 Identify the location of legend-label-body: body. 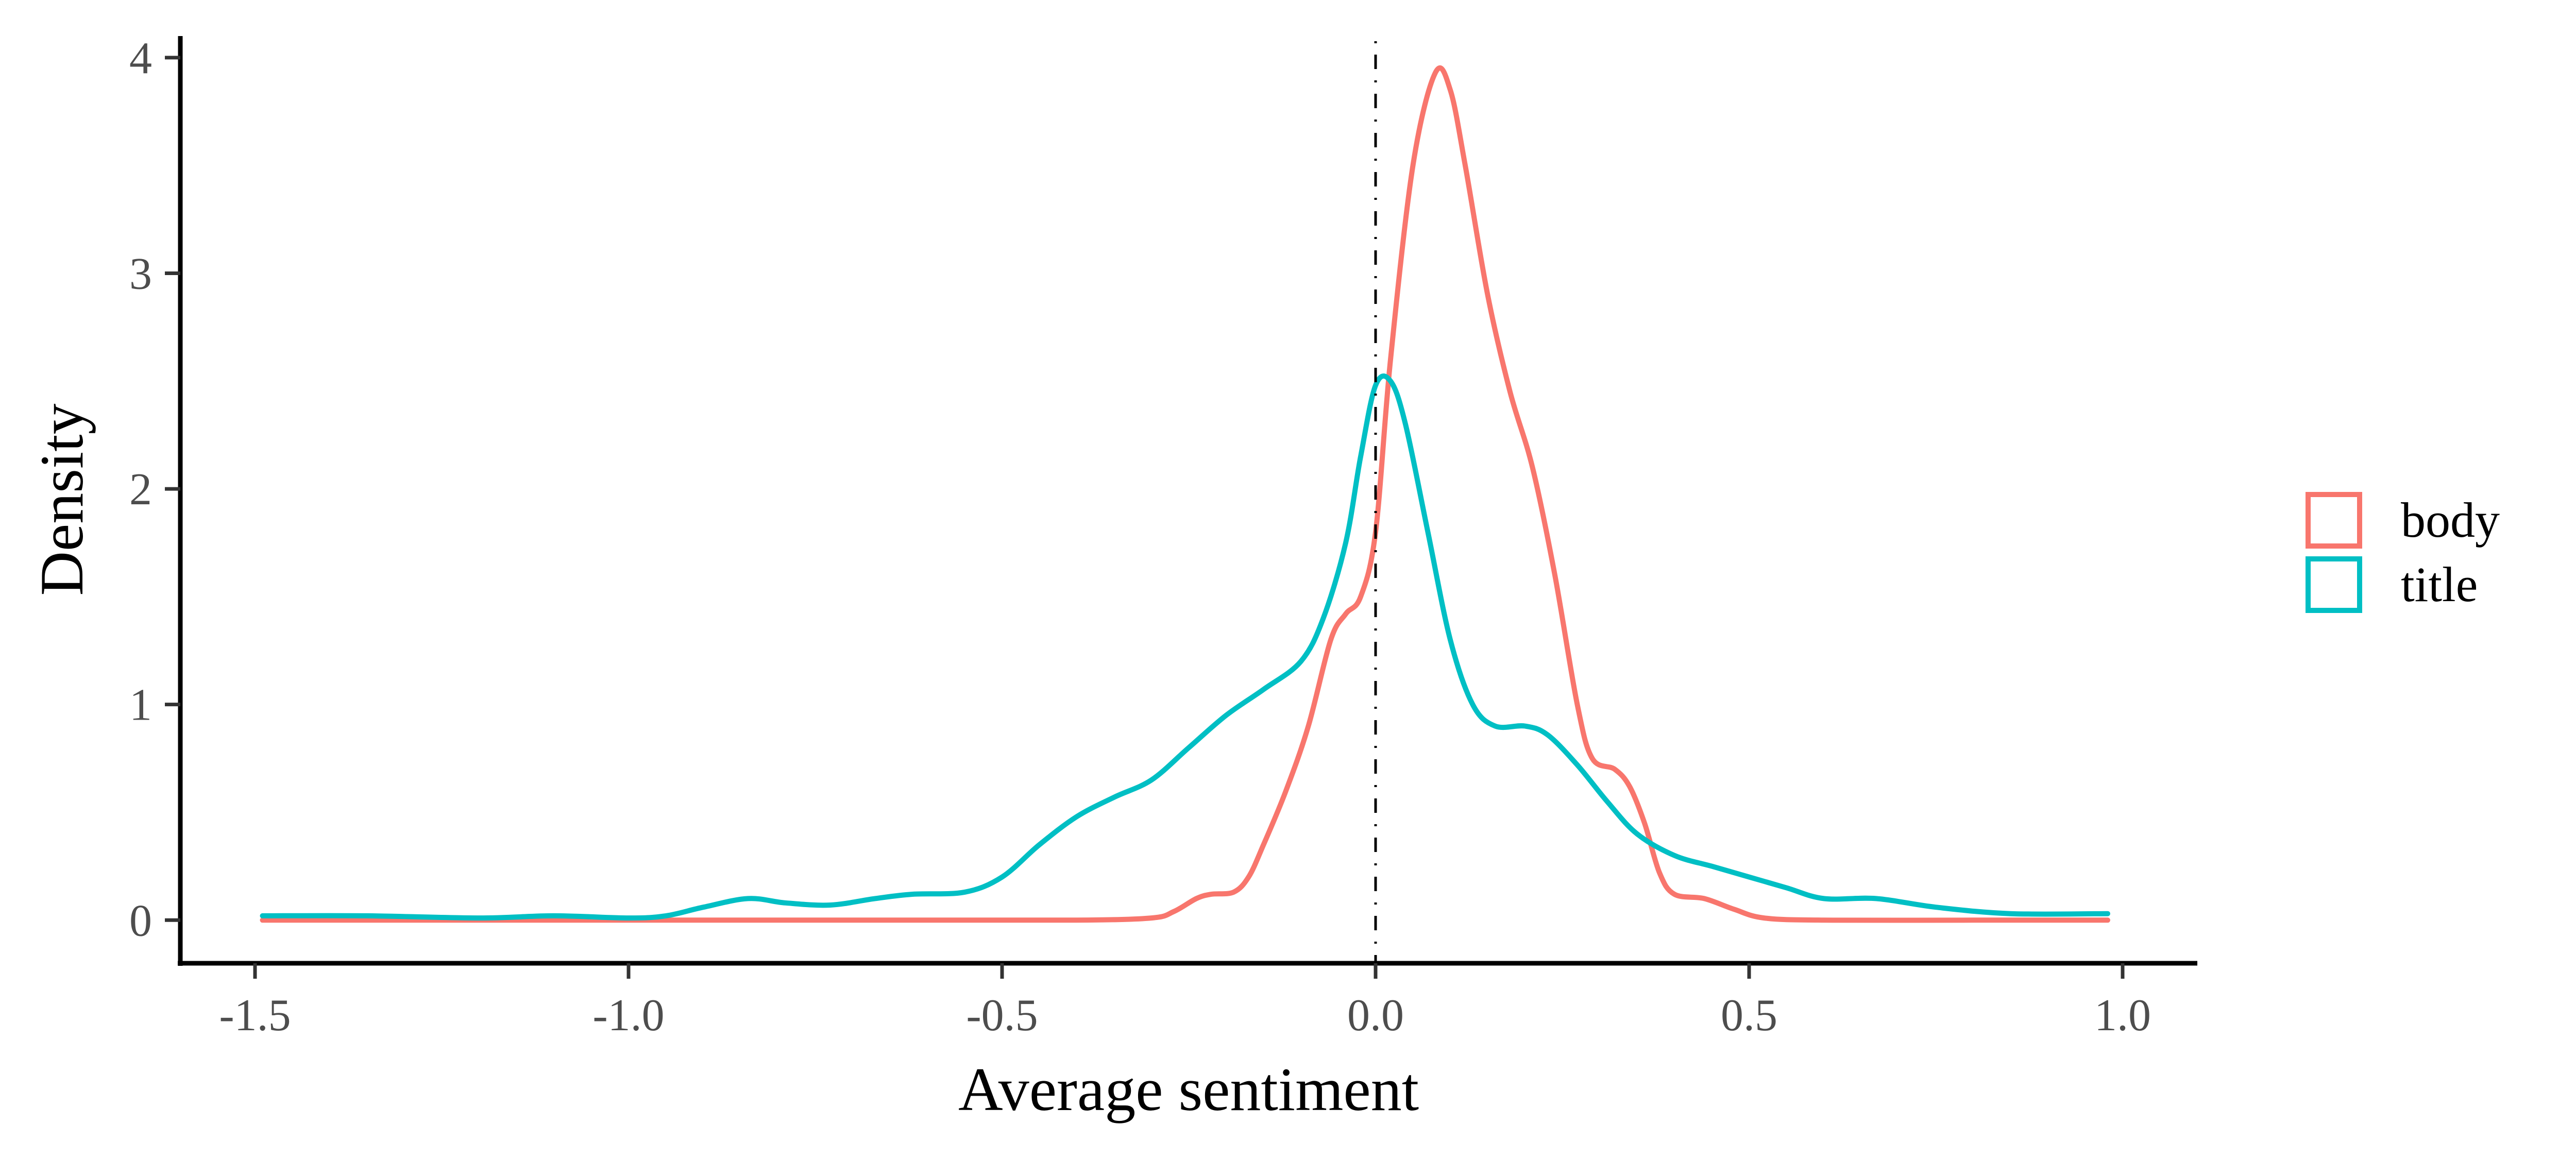
(2450, 520).